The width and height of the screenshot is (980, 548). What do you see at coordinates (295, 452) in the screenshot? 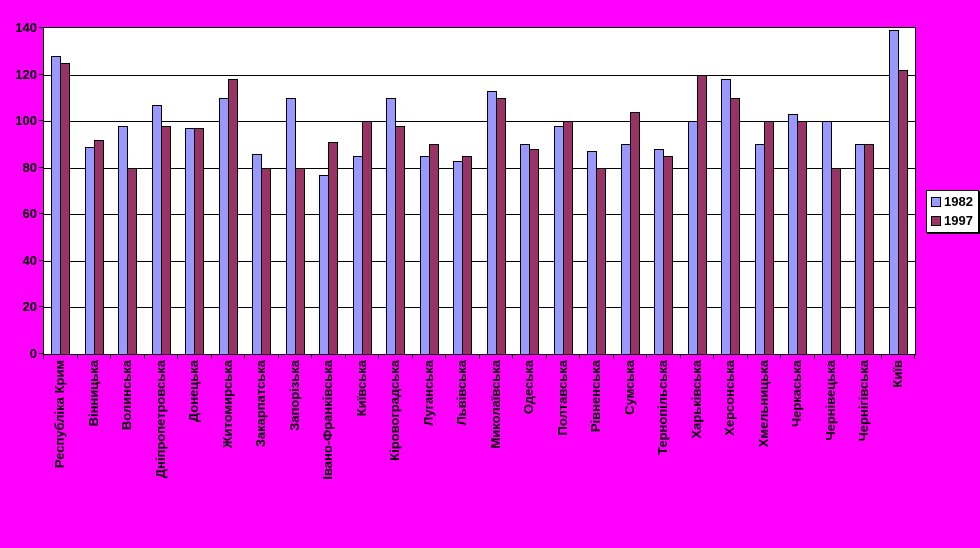
I see `x-label-slot: Запорізька` at bounding box center [295, 452].